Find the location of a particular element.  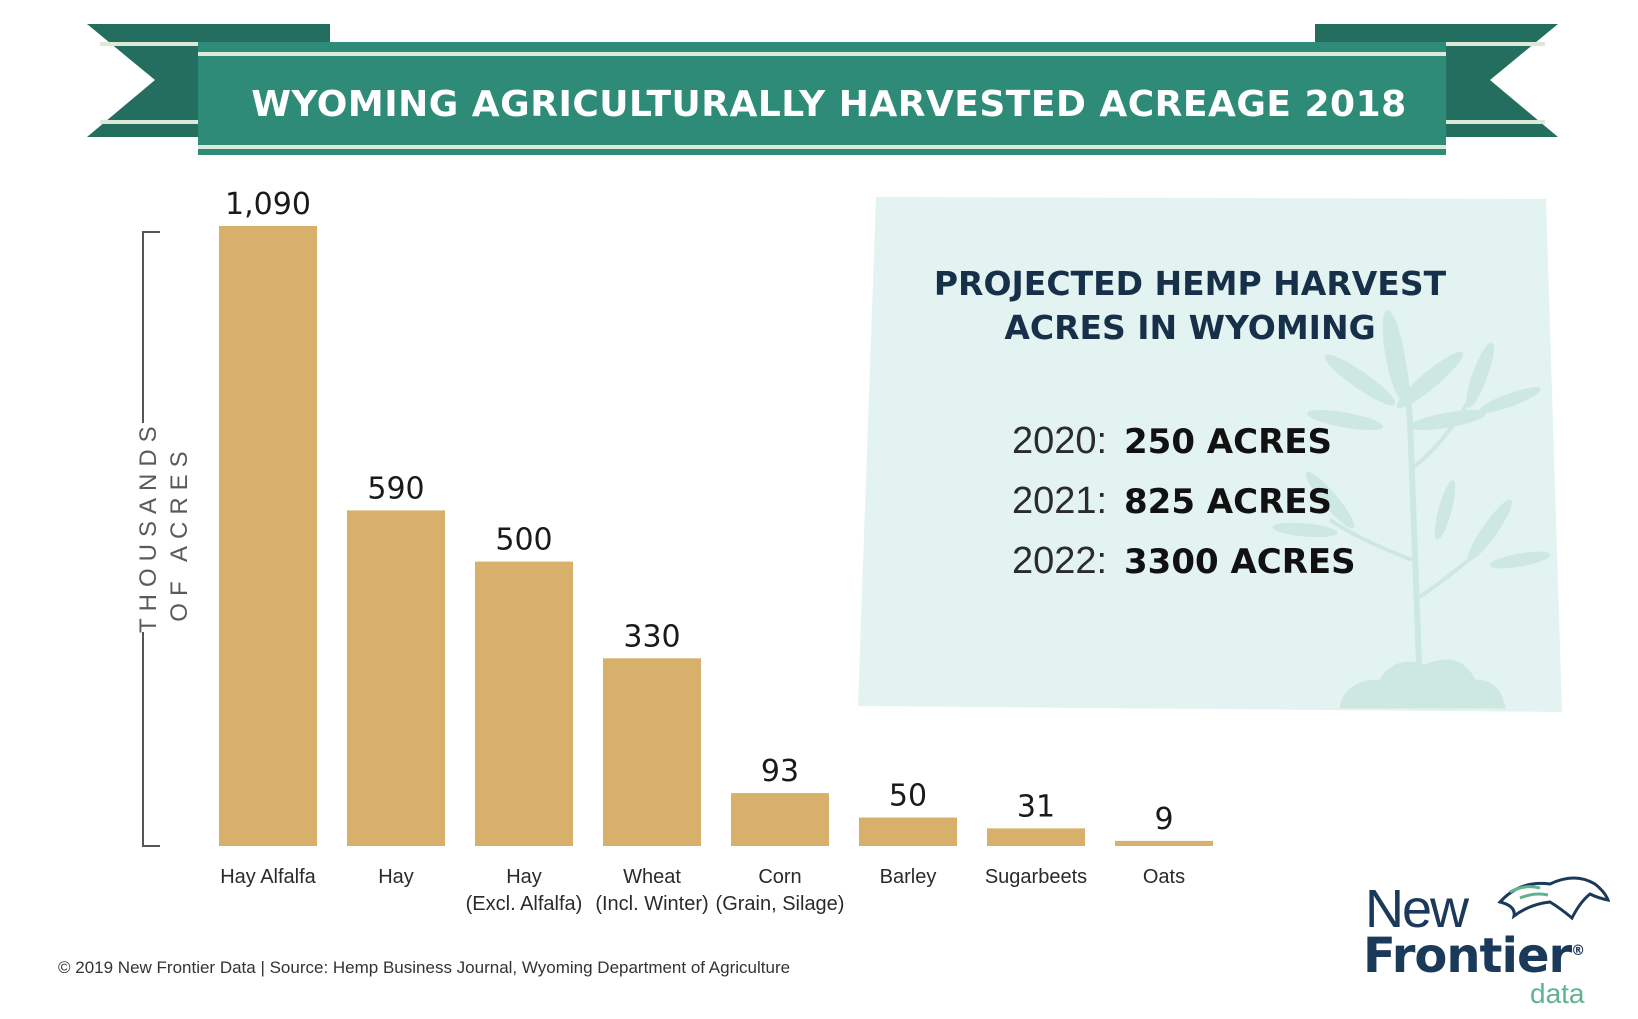

projection-row-2021: 2021: 825 ACRES is located at coordinates (1172, 501).